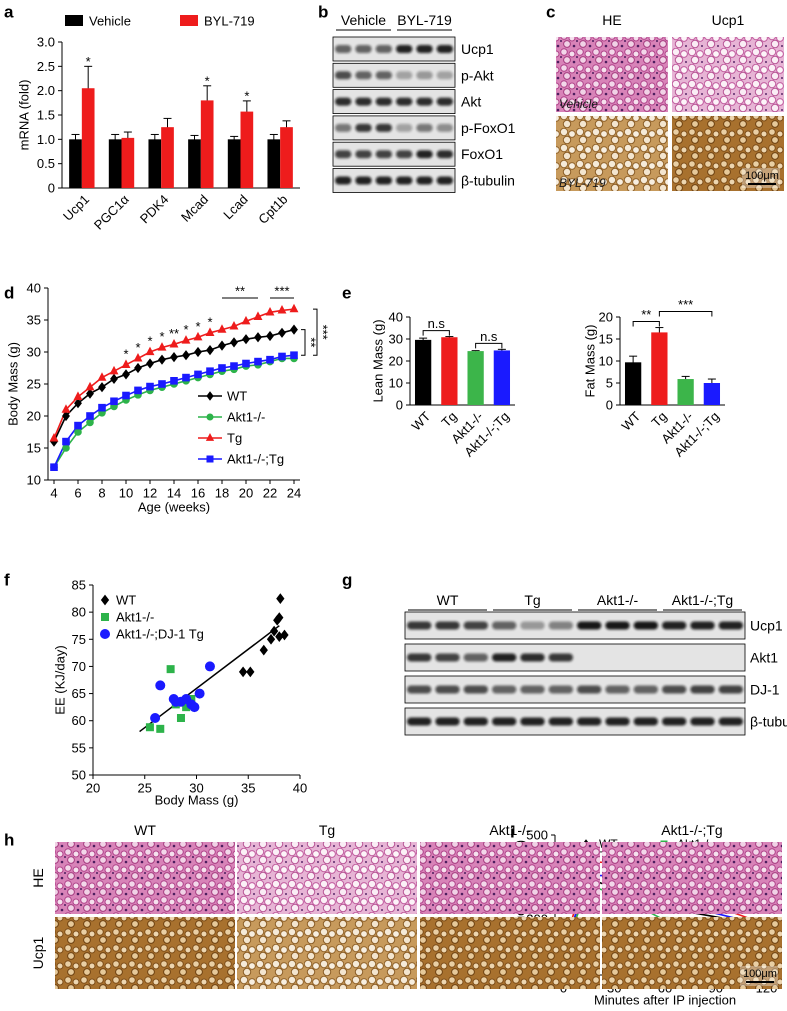  Describe the element at coordinates (346, 293) in the screenshot. I see `panel-letter: e` at that location.